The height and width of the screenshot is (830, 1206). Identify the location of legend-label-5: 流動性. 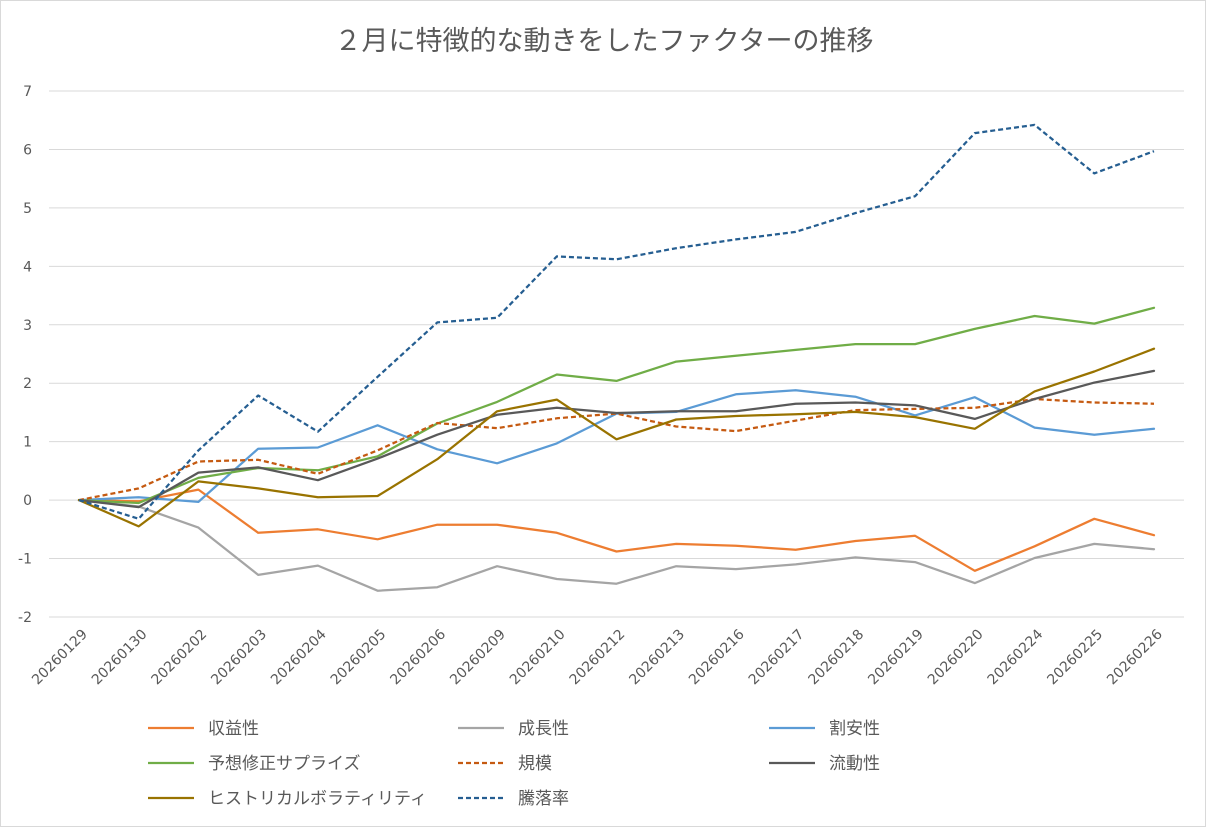
(854, 764).